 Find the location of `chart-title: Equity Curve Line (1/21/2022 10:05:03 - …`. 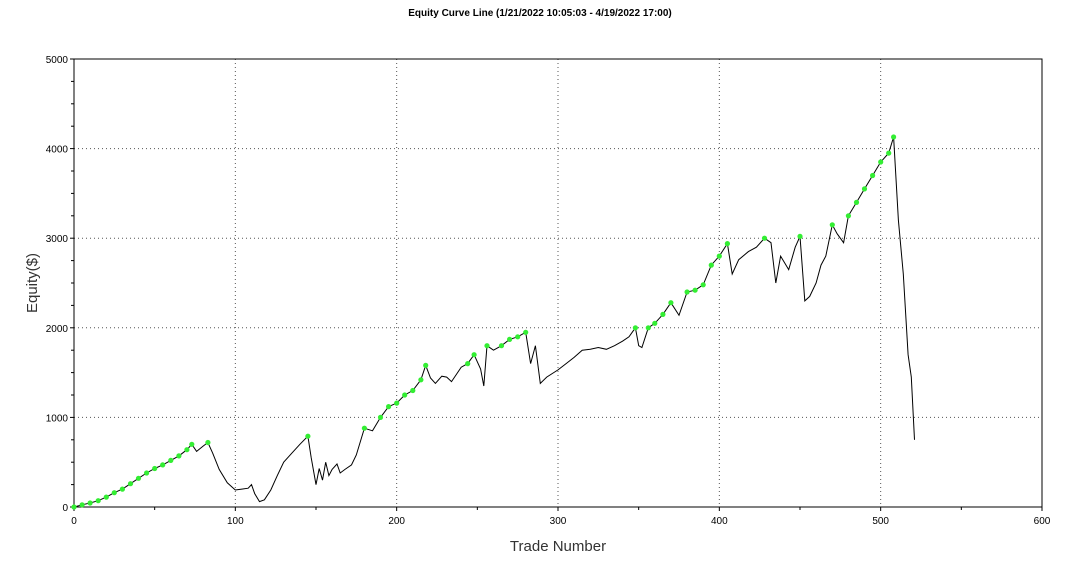

chart-title: Equity Curve Line (1/21/2022 10:05:03 - … is located at coordinates (540, 13).